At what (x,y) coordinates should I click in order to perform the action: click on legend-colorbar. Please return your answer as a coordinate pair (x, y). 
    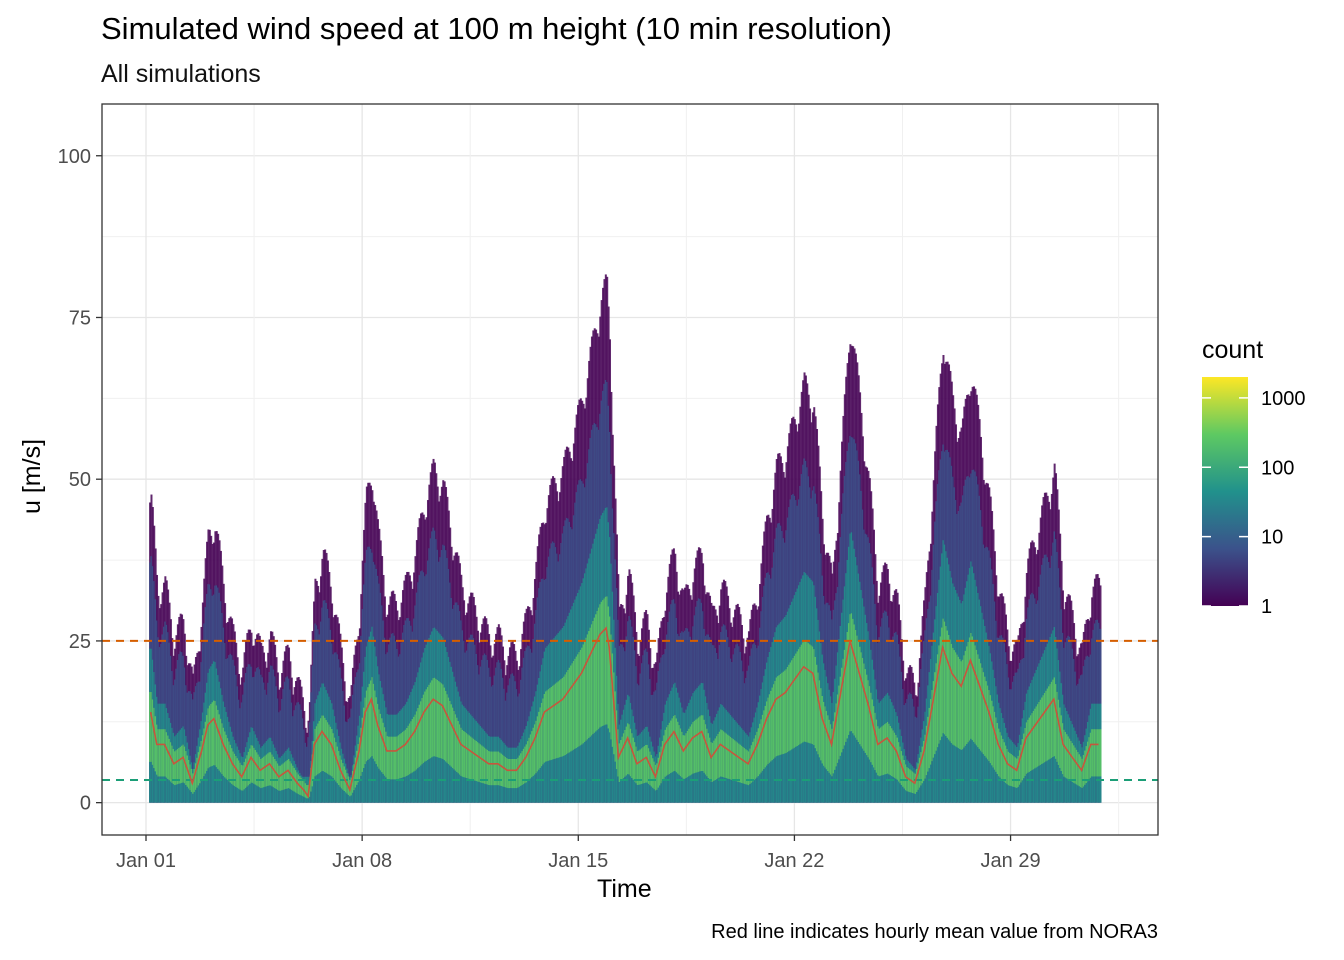
    Looking at the image, I should click on (1225, 491).